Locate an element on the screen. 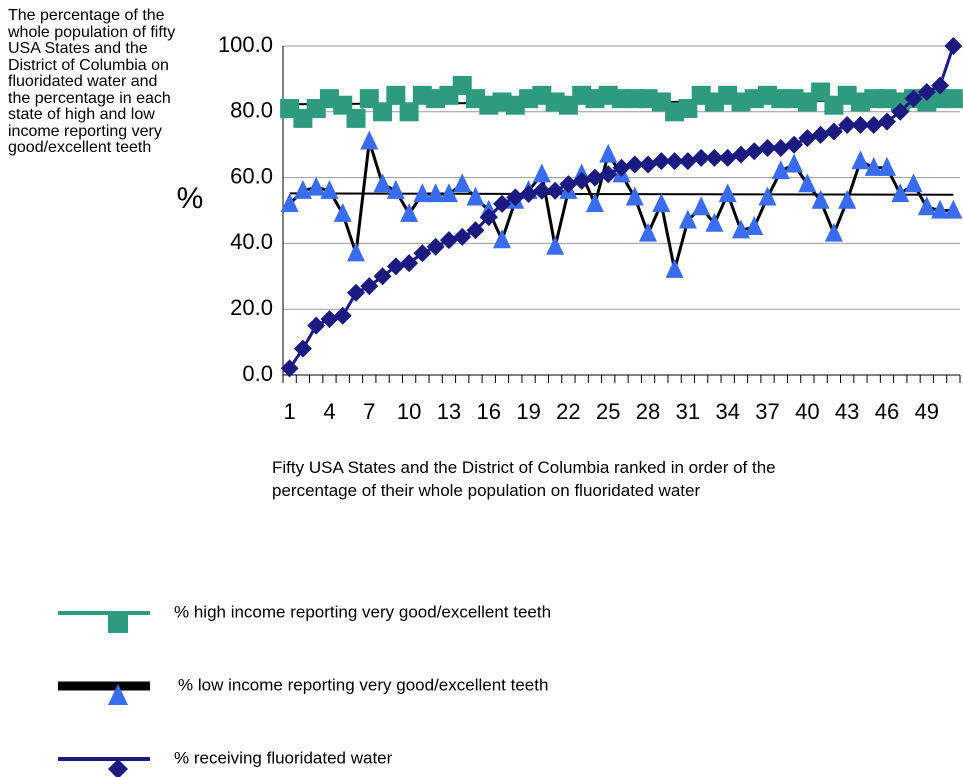  x-tick-label: 28 is located at coordinates (648, 411).